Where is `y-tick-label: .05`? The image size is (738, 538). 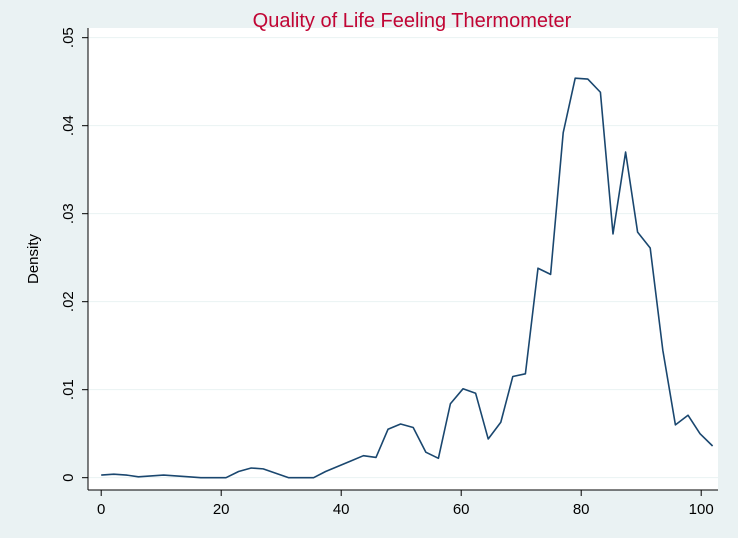 y-tick-label: .05 is located at coordinates (68, 37).